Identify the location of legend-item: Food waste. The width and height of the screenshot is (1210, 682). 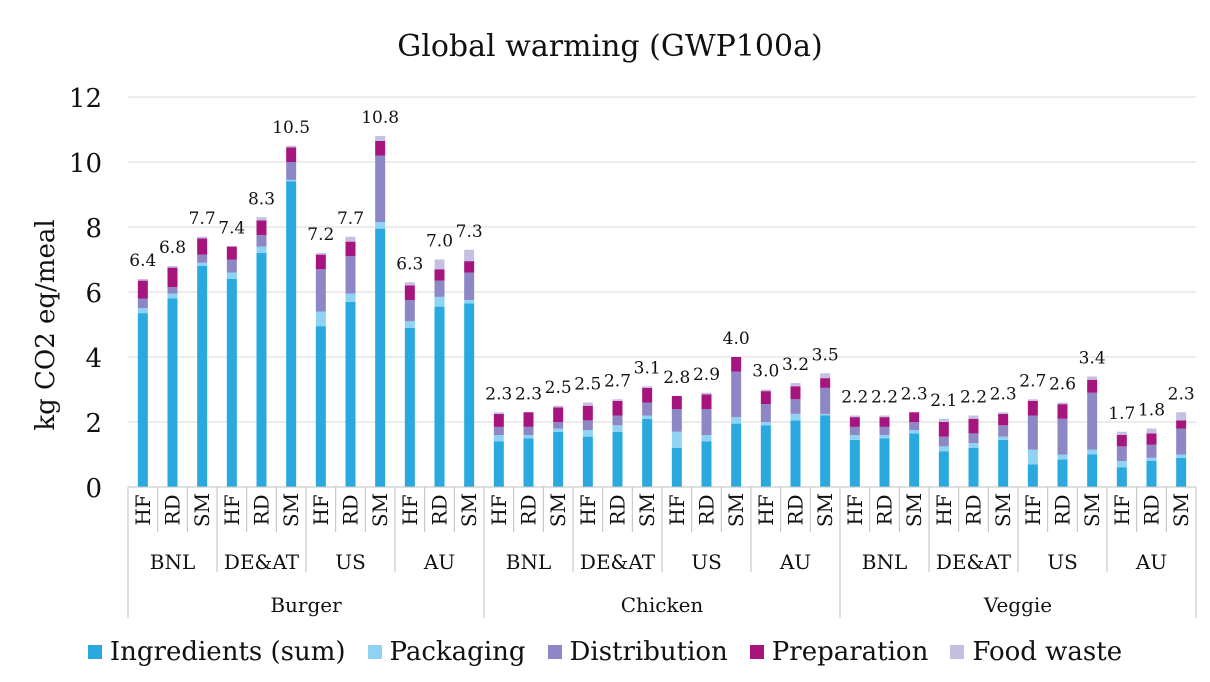
(1036, 652).